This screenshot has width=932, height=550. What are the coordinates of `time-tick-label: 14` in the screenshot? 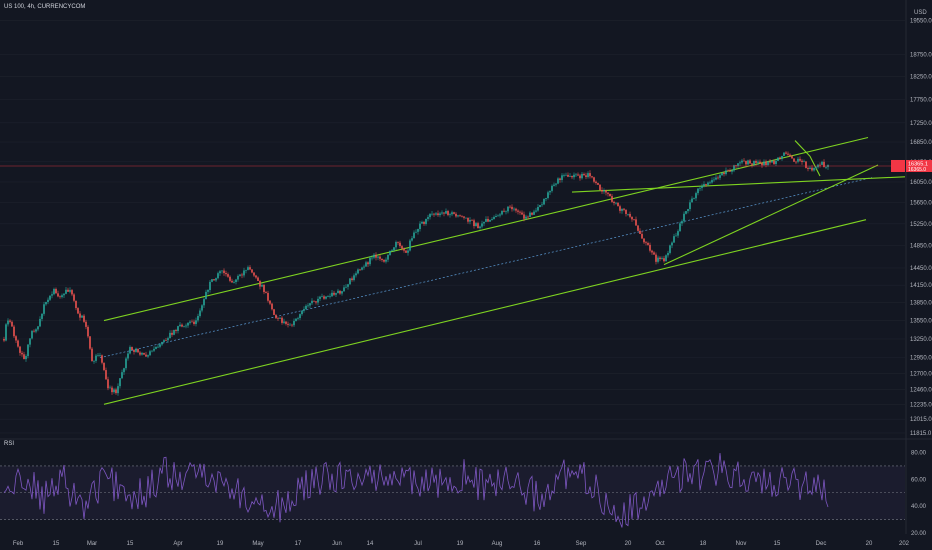 It's located at (370, 544).